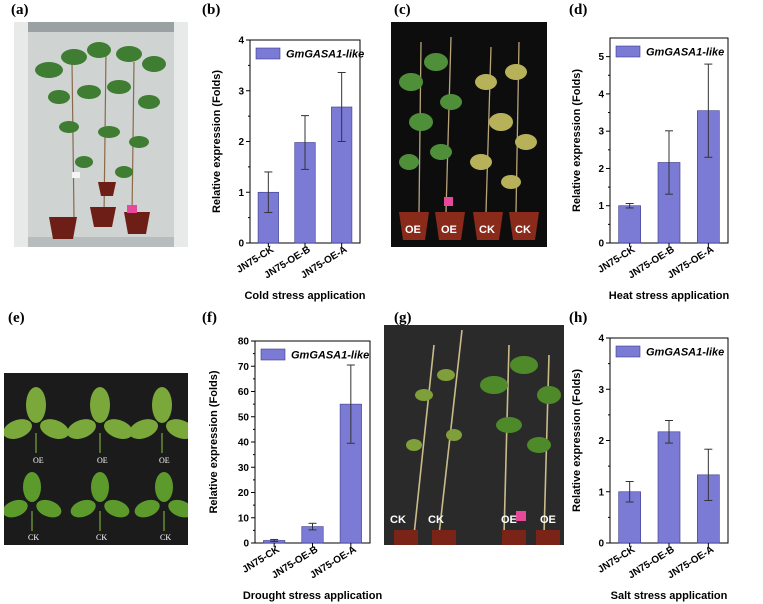  What do you see at coordinates (403, 318) in the screenshot?
I see `panel-label-g: (g)` at bounding box center [403, 318].